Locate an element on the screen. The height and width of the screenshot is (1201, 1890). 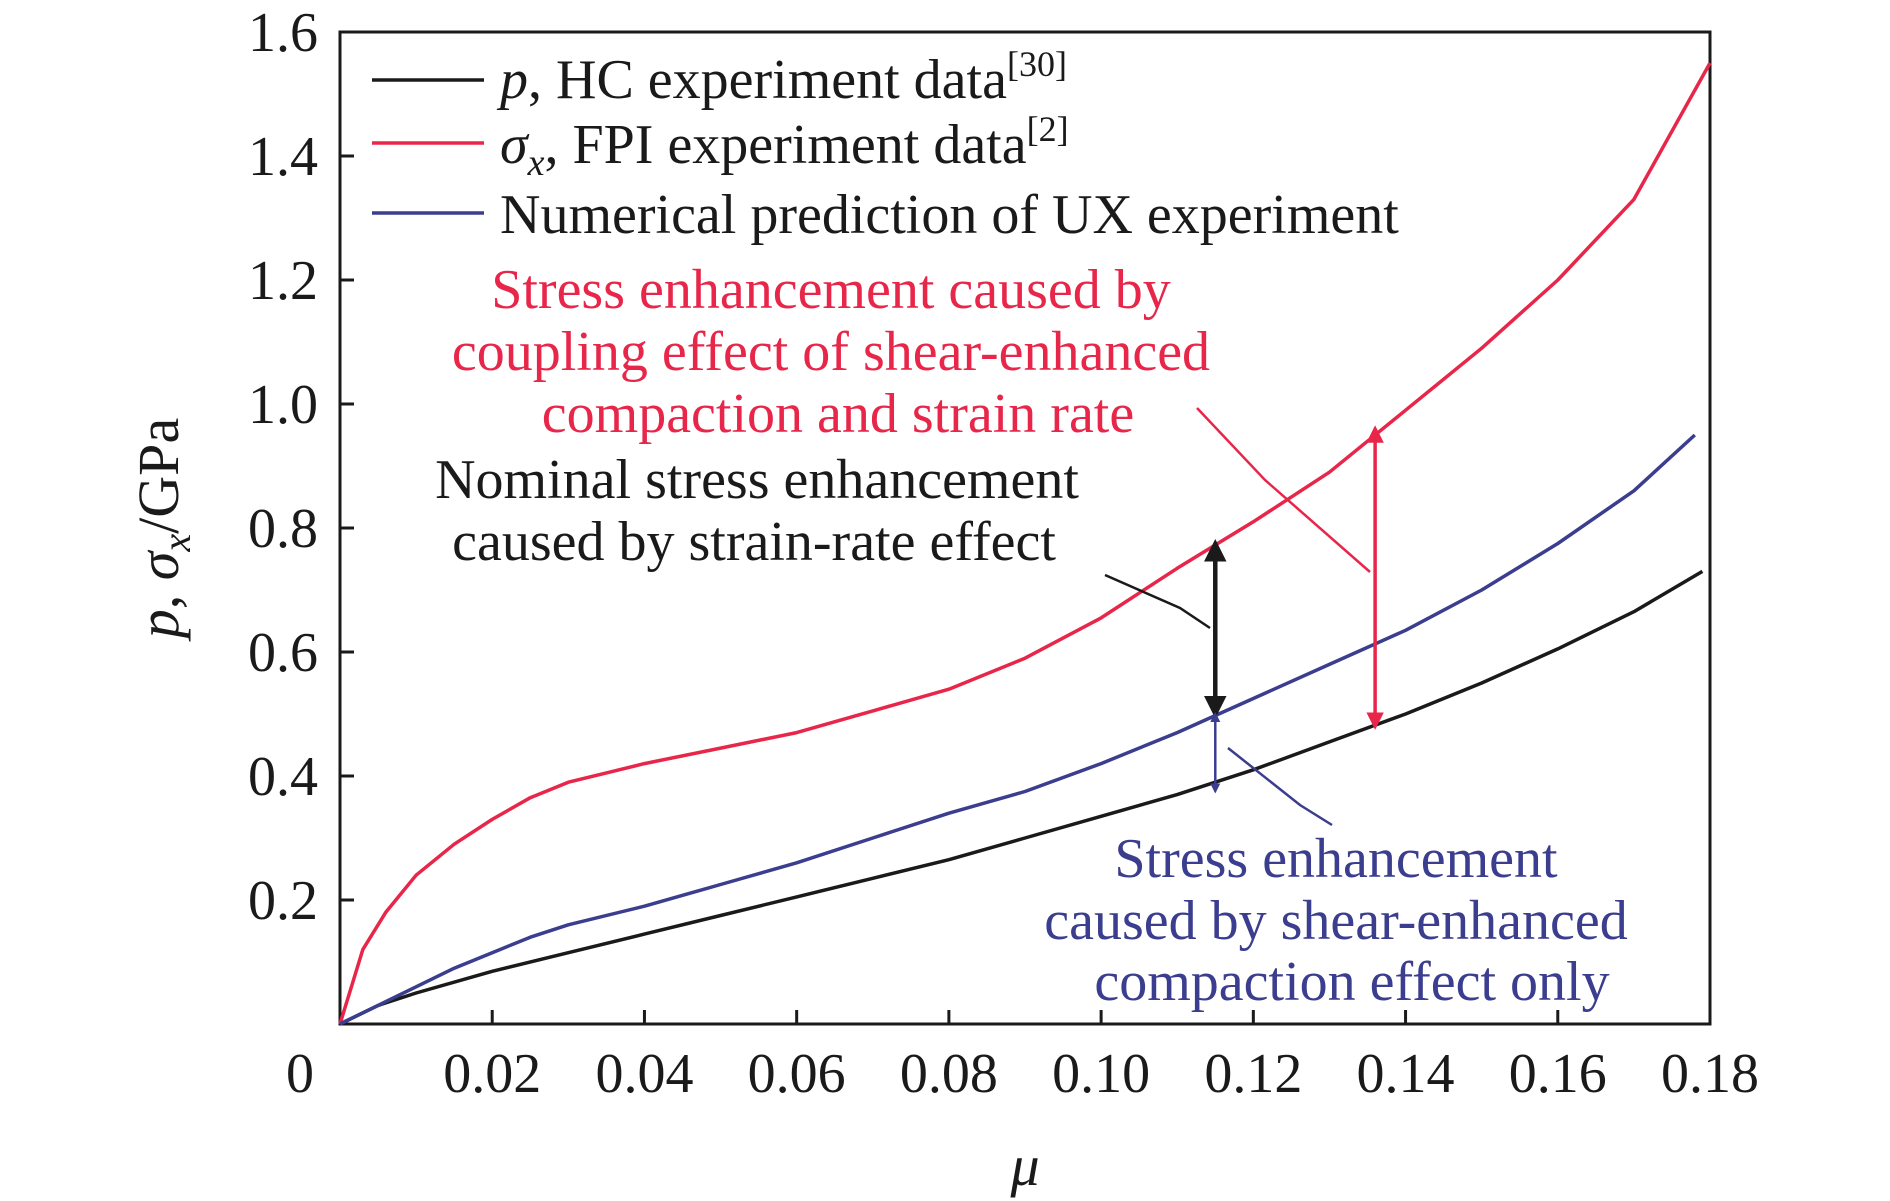
x-tick-label: 0.12 is located at coordinates (1253, 1074).